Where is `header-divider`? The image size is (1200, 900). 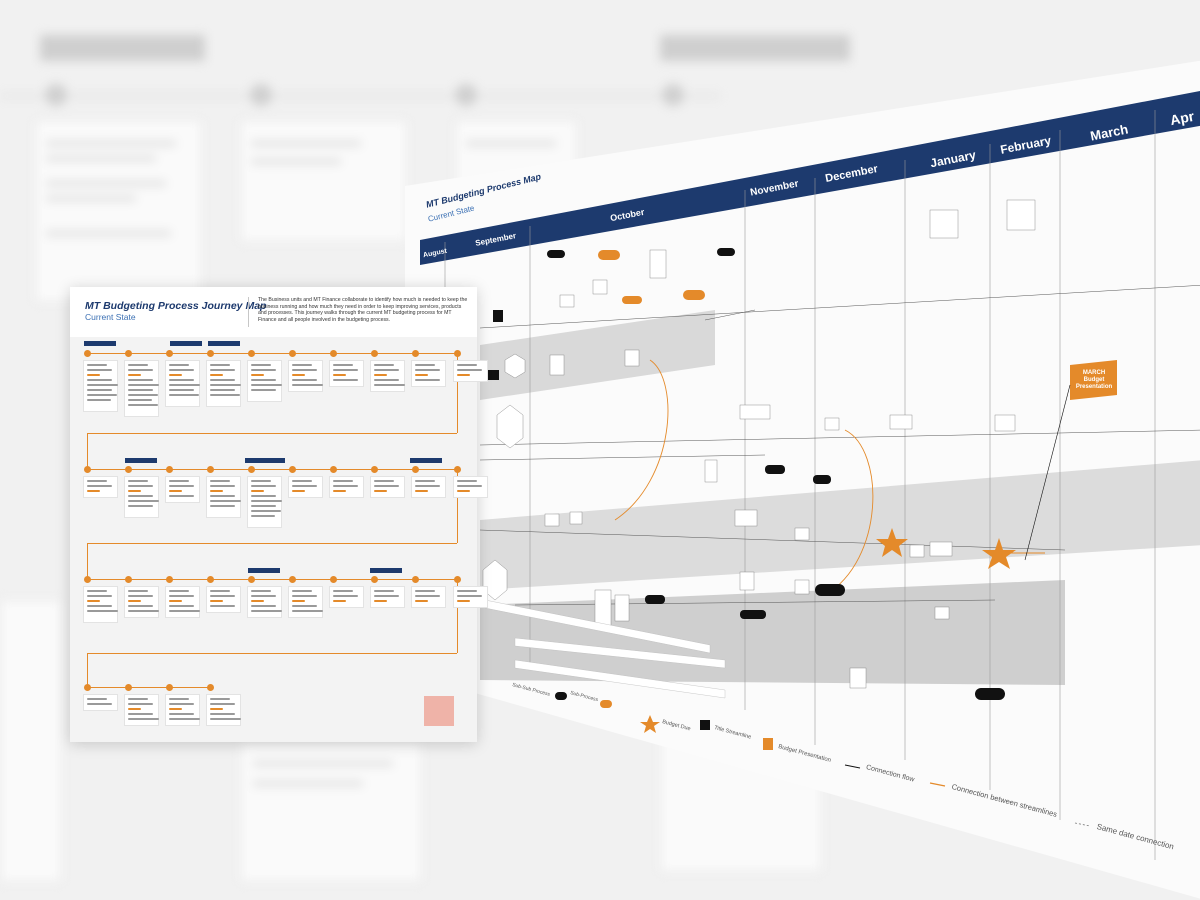 header-divider is located at coordinates (248, 312).